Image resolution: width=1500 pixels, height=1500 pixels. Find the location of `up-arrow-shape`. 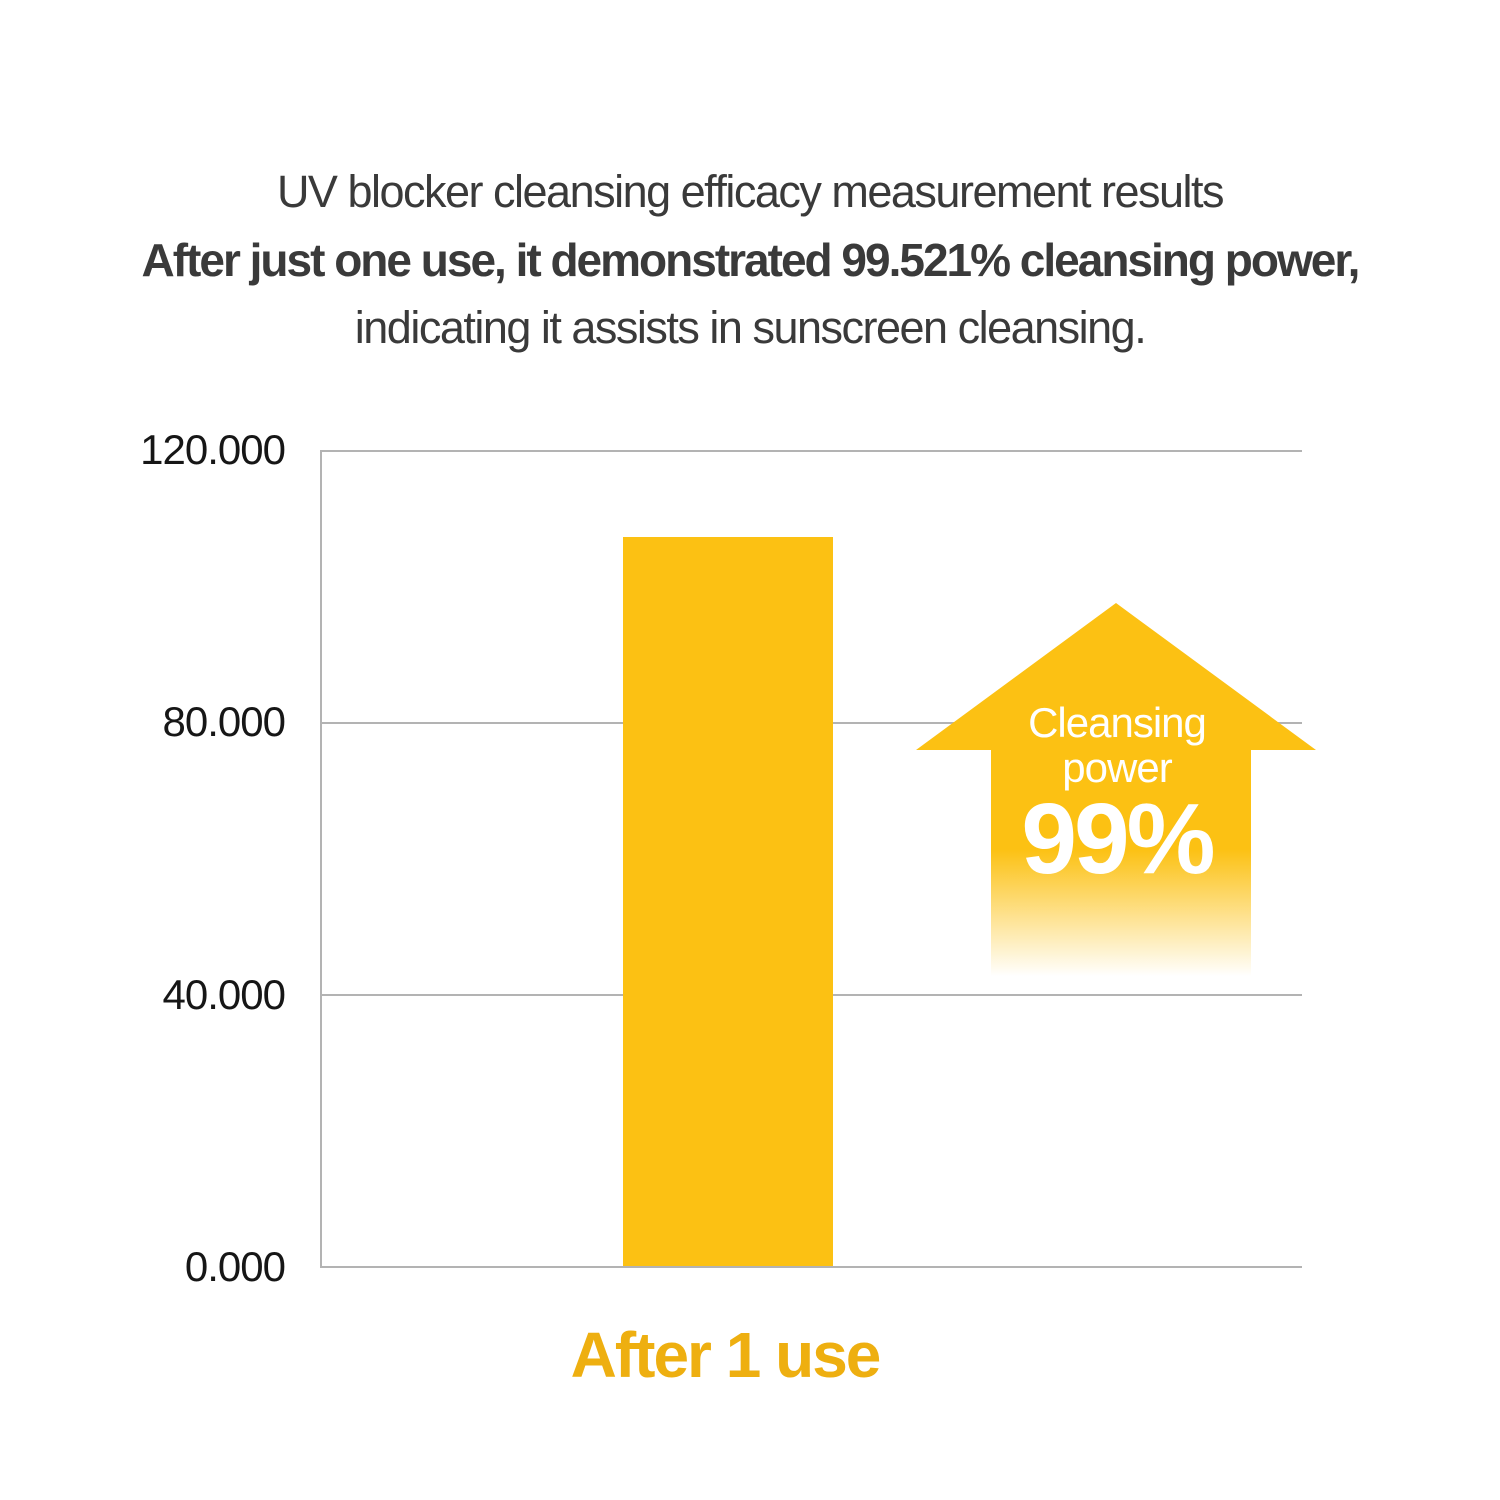

up-arrow-shape is located at coordinates (1116, 795).